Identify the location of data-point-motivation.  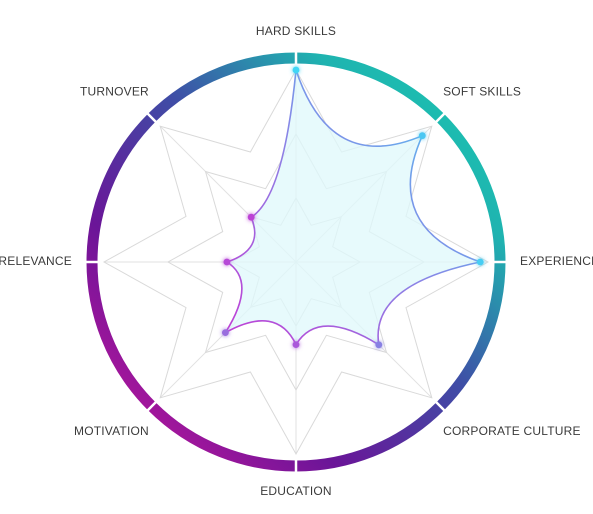
(225, 332).